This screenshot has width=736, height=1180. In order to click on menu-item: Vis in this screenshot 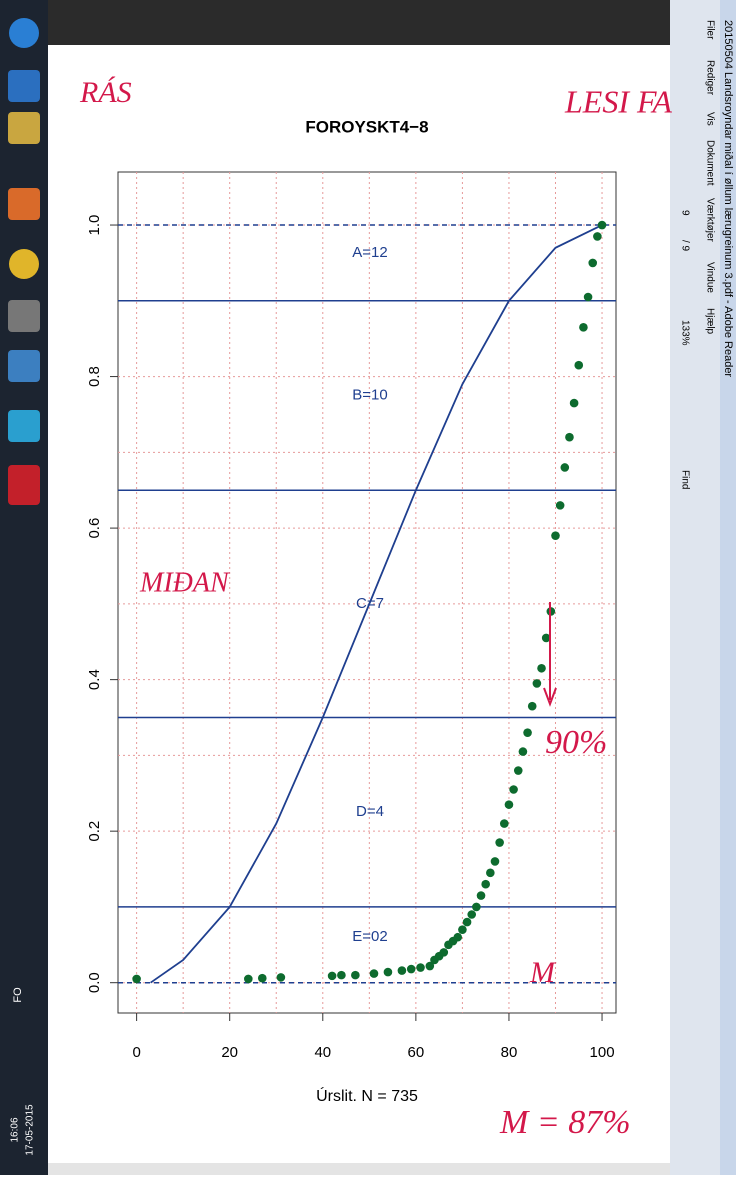, I will do `click(709, 119)`.